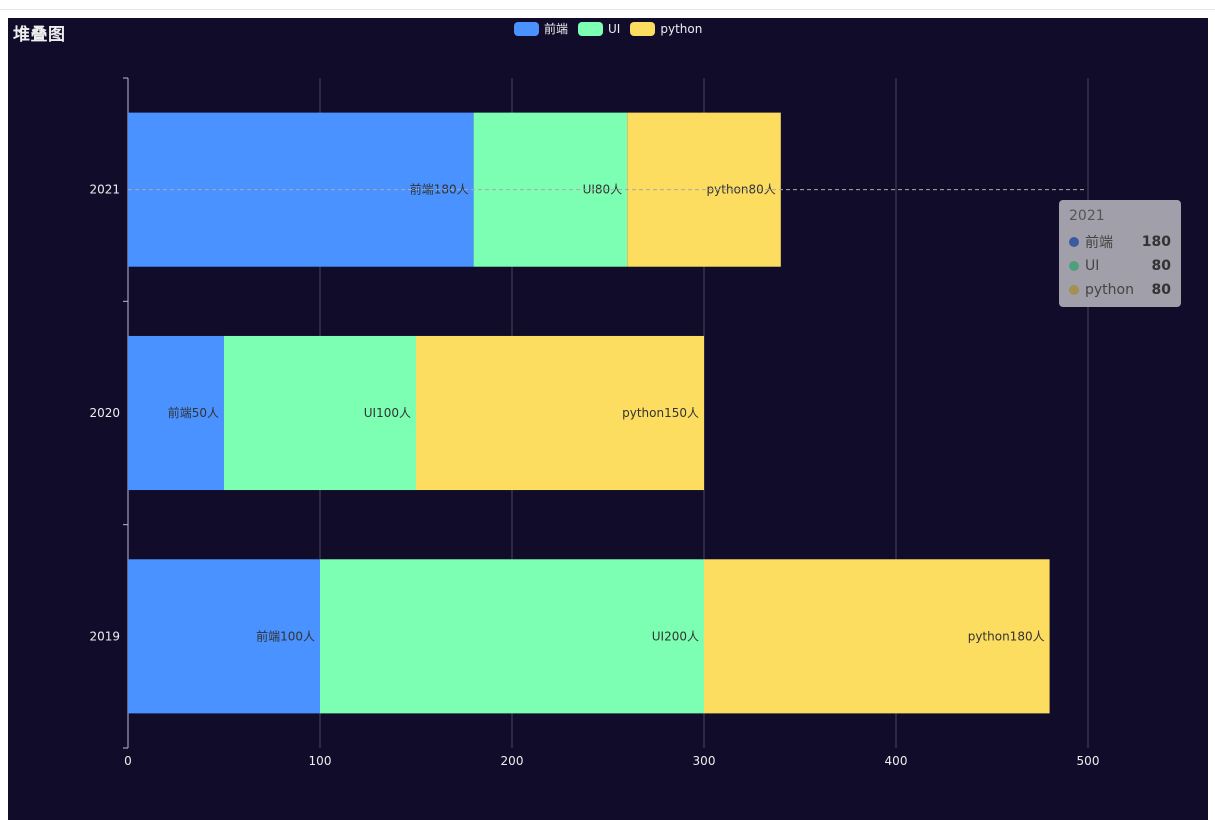 The height and width of the screenshot is (820, 1215). What do you see at coordinates (1074, 290) in the screenshot?
I see `tooltip-dot-python` at bounding box center [1074, 290].